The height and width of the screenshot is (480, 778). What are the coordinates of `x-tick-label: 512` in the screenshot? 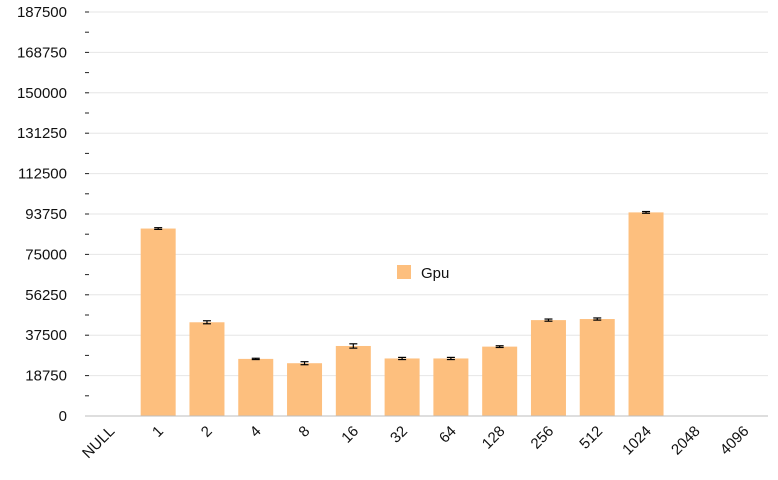 It's located at (591, 438).